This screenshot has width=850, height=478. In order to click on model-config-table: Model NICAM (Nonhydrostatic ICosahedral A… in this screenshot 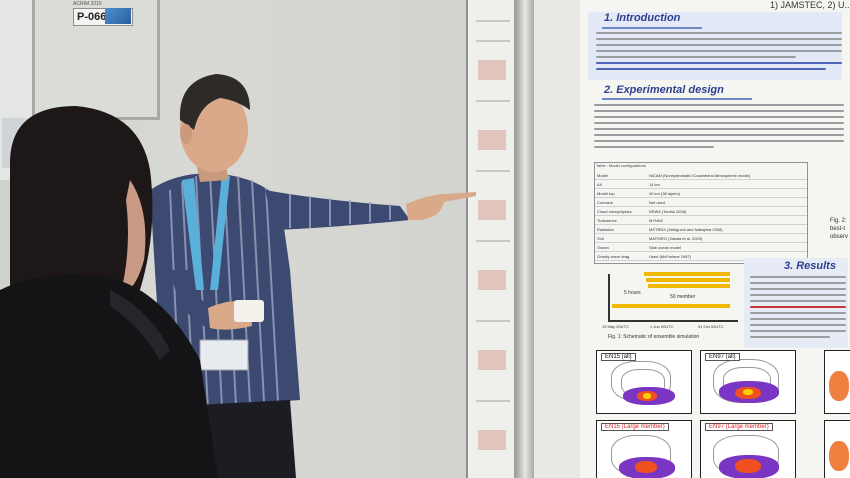, I will do `click(701, 213)`.